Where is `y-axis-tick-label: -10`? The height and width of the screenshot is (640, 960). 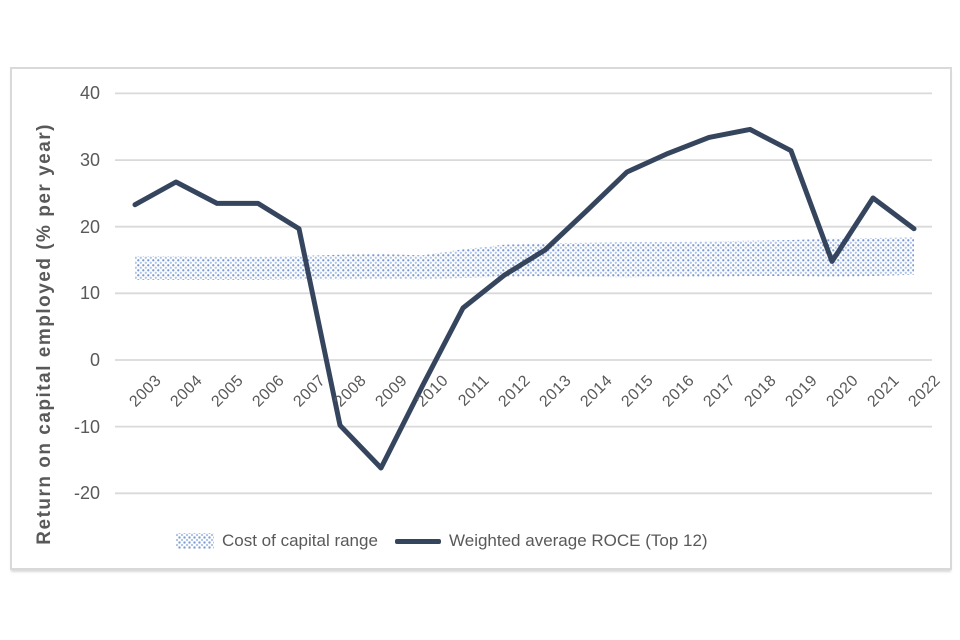
y-axis-tick-label: -10 is located at coordinates (86, 426).